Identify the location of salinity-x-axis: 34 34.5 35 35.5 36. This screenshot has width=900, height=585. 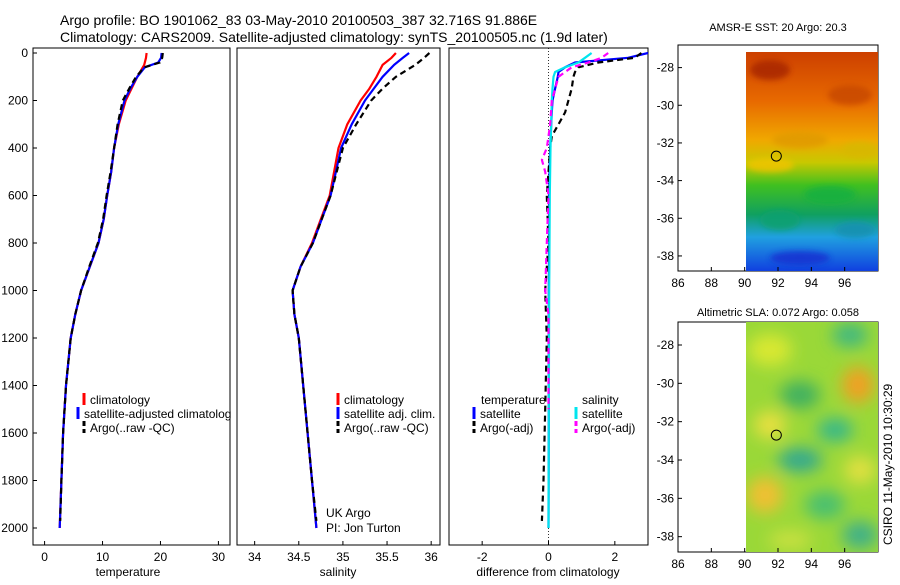
(343, 552).